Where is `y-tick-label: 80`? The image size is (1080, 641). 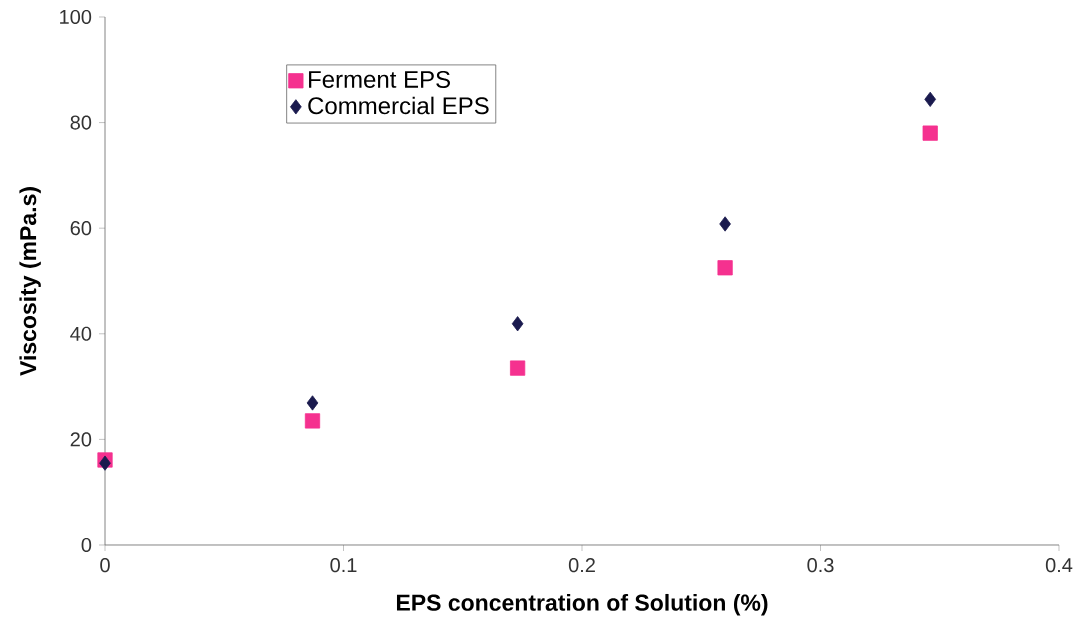
y-tick-label: 80 is located at coordinates (81, 122).